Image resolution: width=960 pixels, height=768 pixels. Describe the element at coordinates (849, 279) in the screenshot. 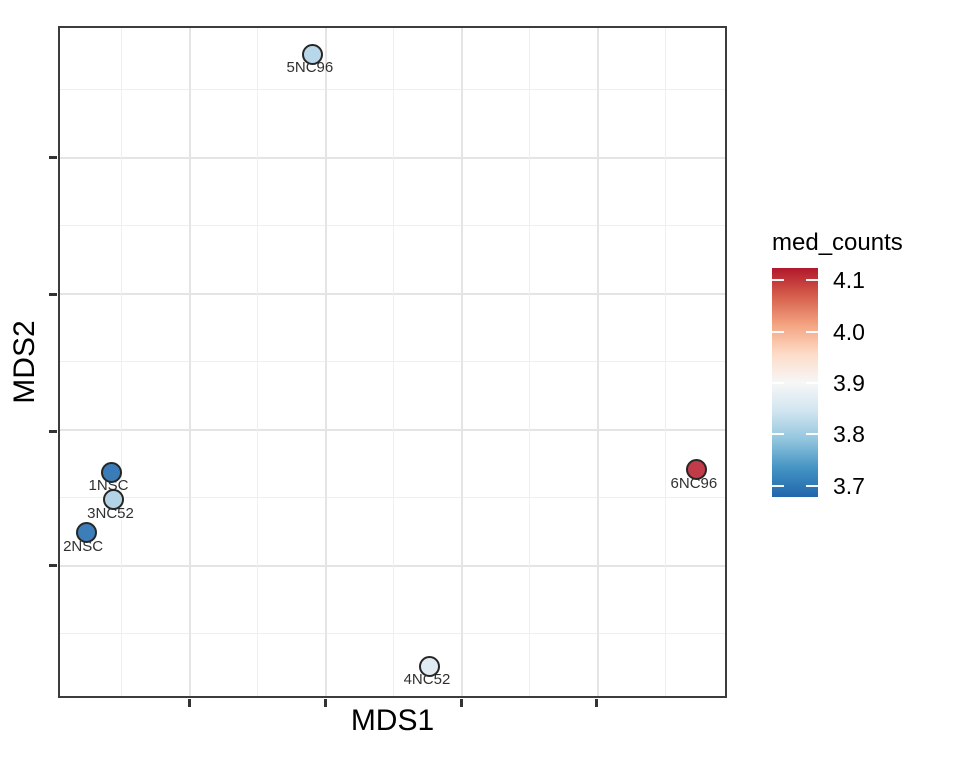

I see `colorbar-tick-label: 4.1` at that location.